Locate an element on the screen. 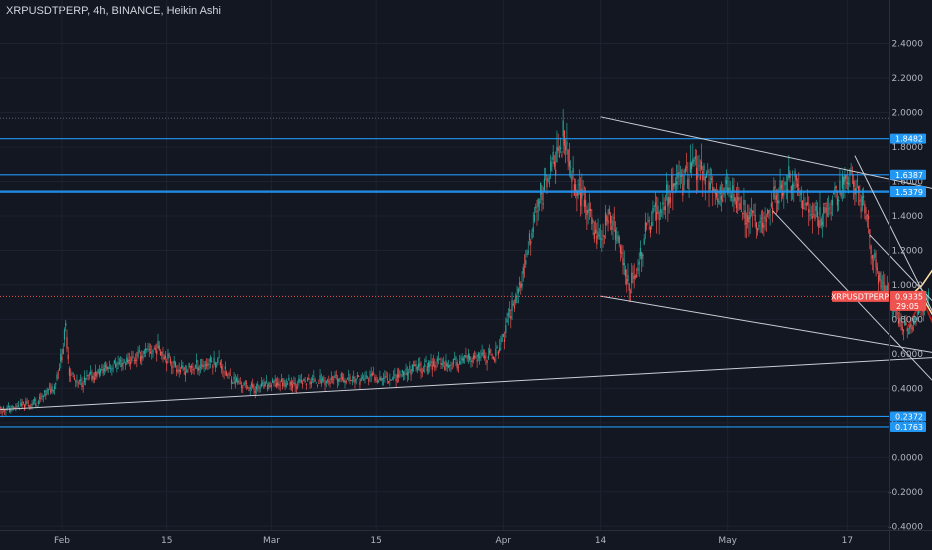 Image resolution: width=932 pixels, height=550 pixels. price-tick-label: 0.6000 is located at coordinates (908, 355).